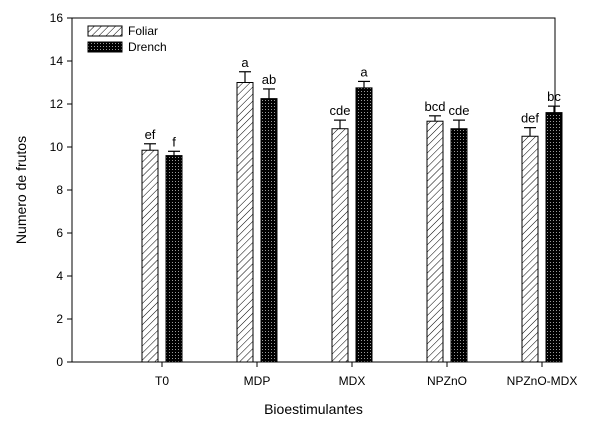  What do you see at coordinates (57, 147) in the screenshot?
I see `y-tick-label: 10` at bounding box center [57, 147].